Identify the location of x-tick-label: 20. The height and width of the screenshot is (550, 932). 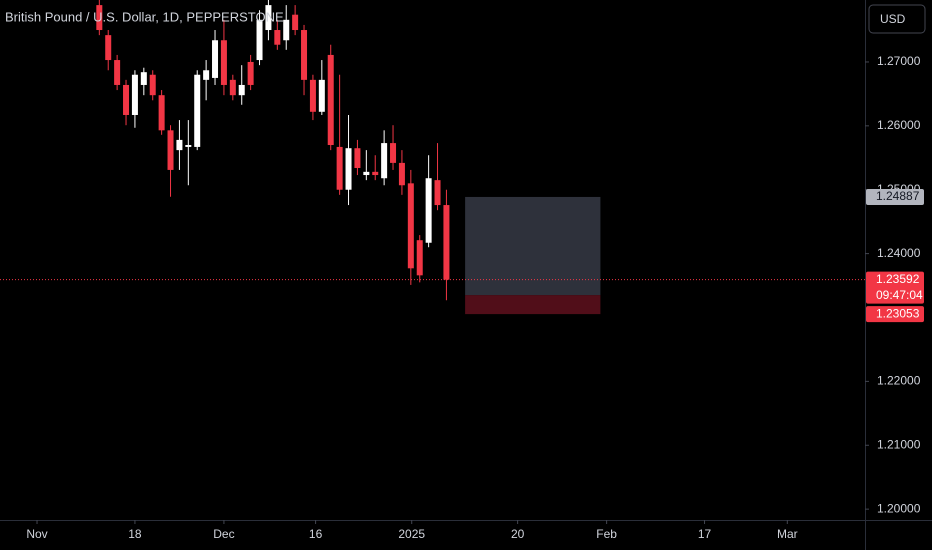
(518, 534).